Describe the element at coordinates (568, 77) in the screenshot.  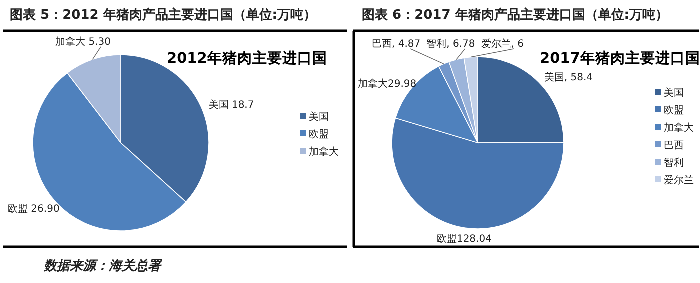
I see `data-label: 美国, 58.4` at that location.